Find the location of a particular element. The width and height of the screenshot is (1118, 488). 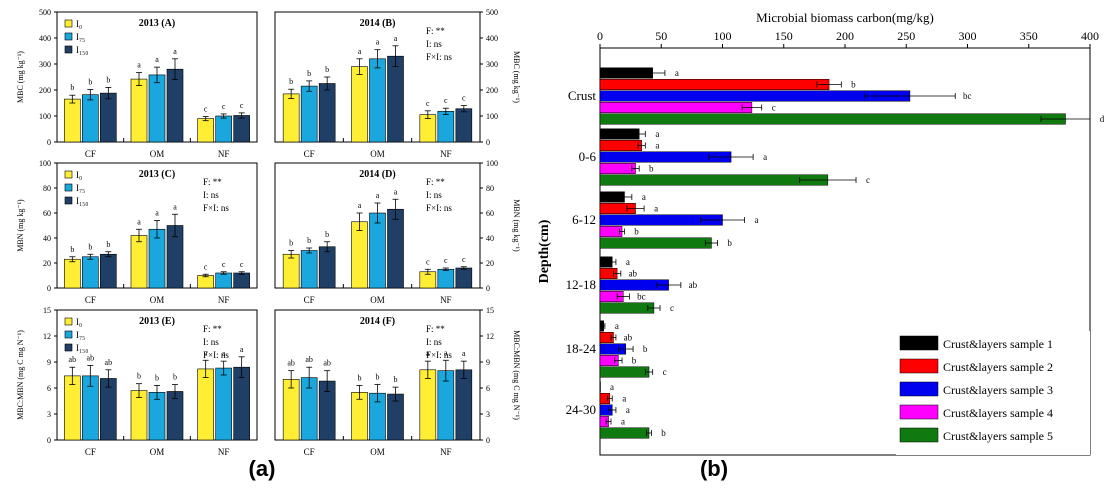

x-tick-label: 150 is located at coordinates (784, 36).